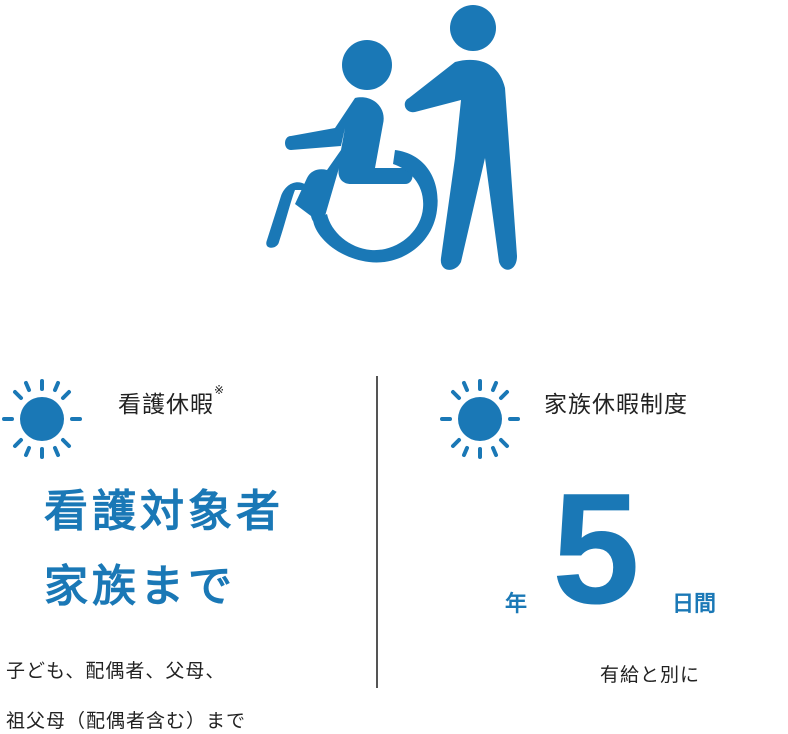 The height and width of the screenshot is (734, 788). What do you see at coordinates (596, 549) in the screenshot?
I see `leave-days-number: 5` at bounding box center [596, 549].